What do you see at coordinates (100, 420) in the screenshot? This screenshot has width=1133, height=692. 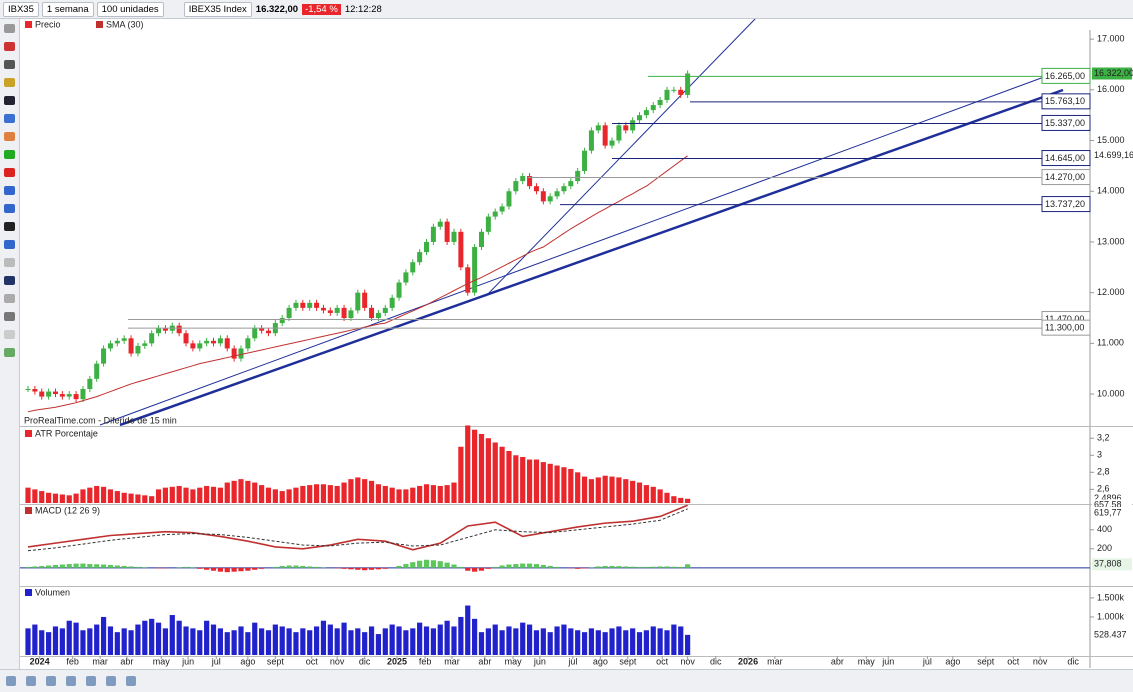 I see `source-note: ProRealTime.com - Diferido de 15 min` at bounding box center [100, 420].